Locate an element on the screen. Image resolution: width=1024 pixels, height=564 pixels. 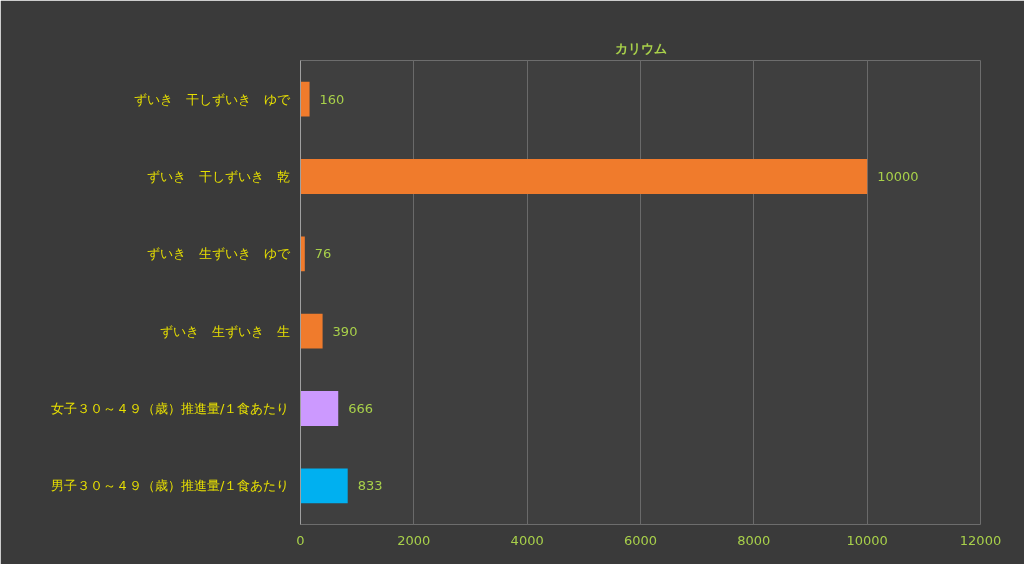
data-label: 390 is located at coordinates (345, 331).